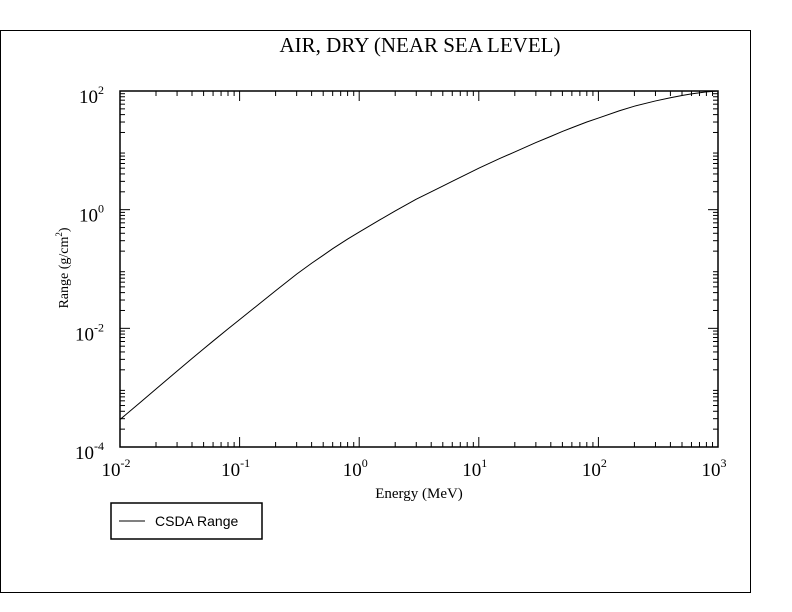 The image size is (792, 612). What do you see at coordinates (116, 468) in the screenshot?
I see `x-tick-label: 10⁻²` at bounding box center [116, 468].